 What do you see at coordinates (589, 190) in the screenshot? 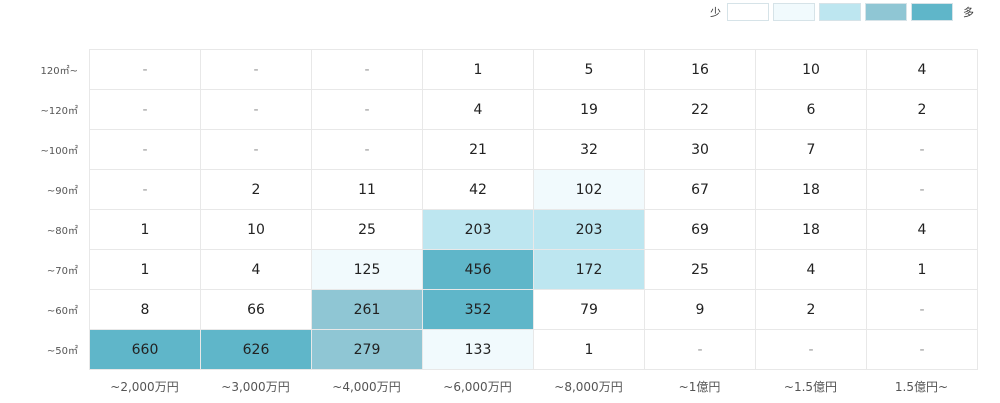
I see `heatmap-cell: 102` at bounding box center [589, 190].